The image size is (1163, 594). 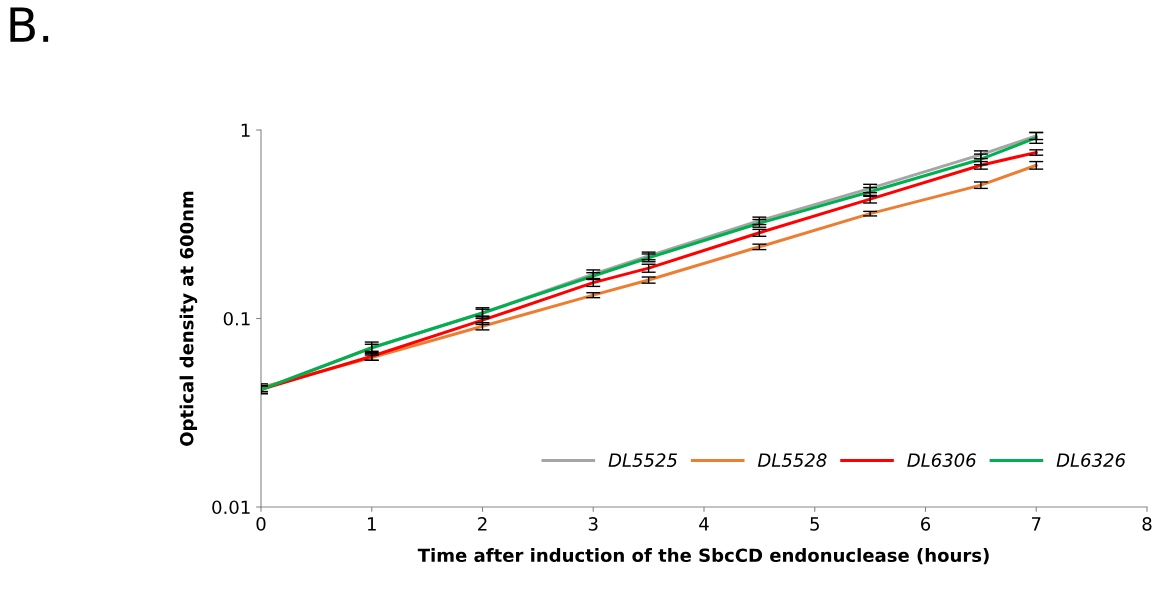 I want to click on x-tick-label: 6, so click(x=926, y=524).